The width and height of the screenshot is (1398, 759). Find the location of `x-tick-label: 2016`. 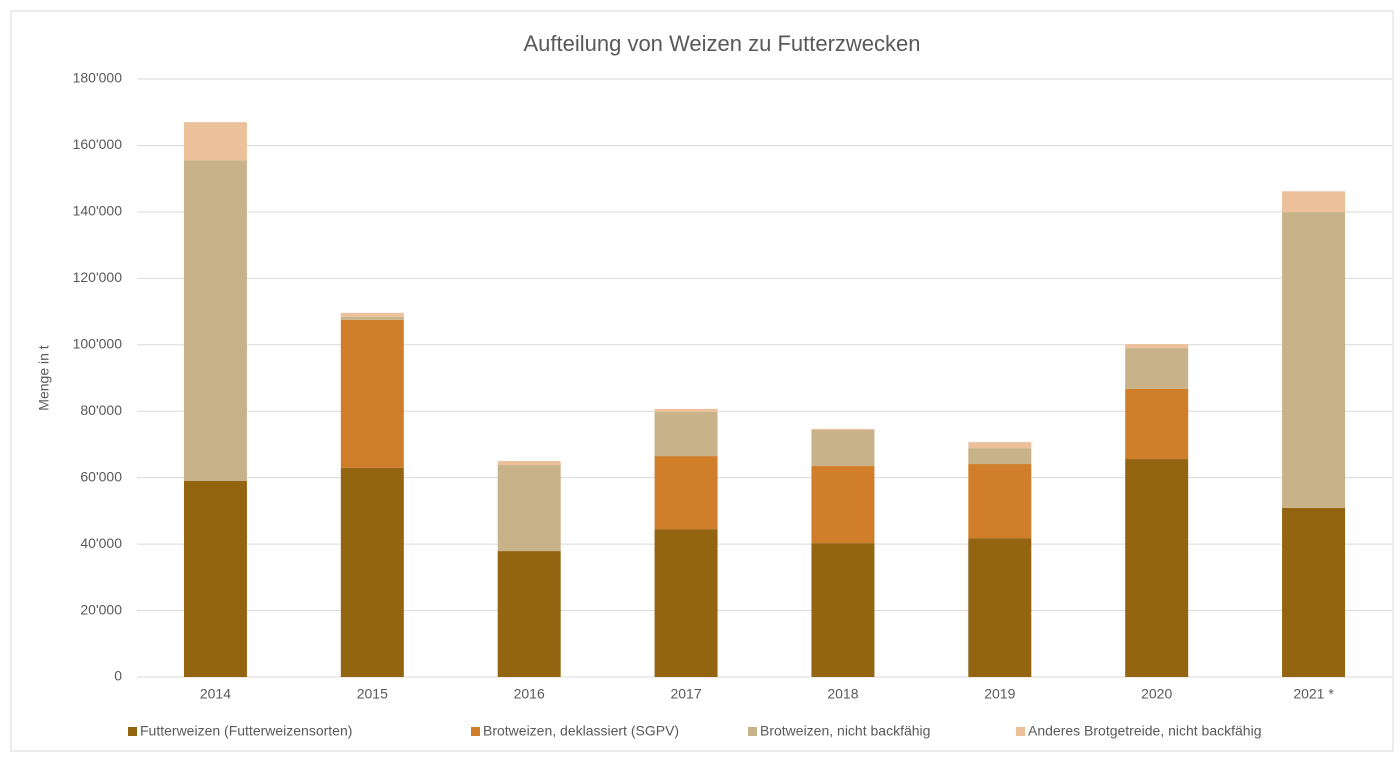

x-tick-label: 2016 is located at coordinates (529, 694).